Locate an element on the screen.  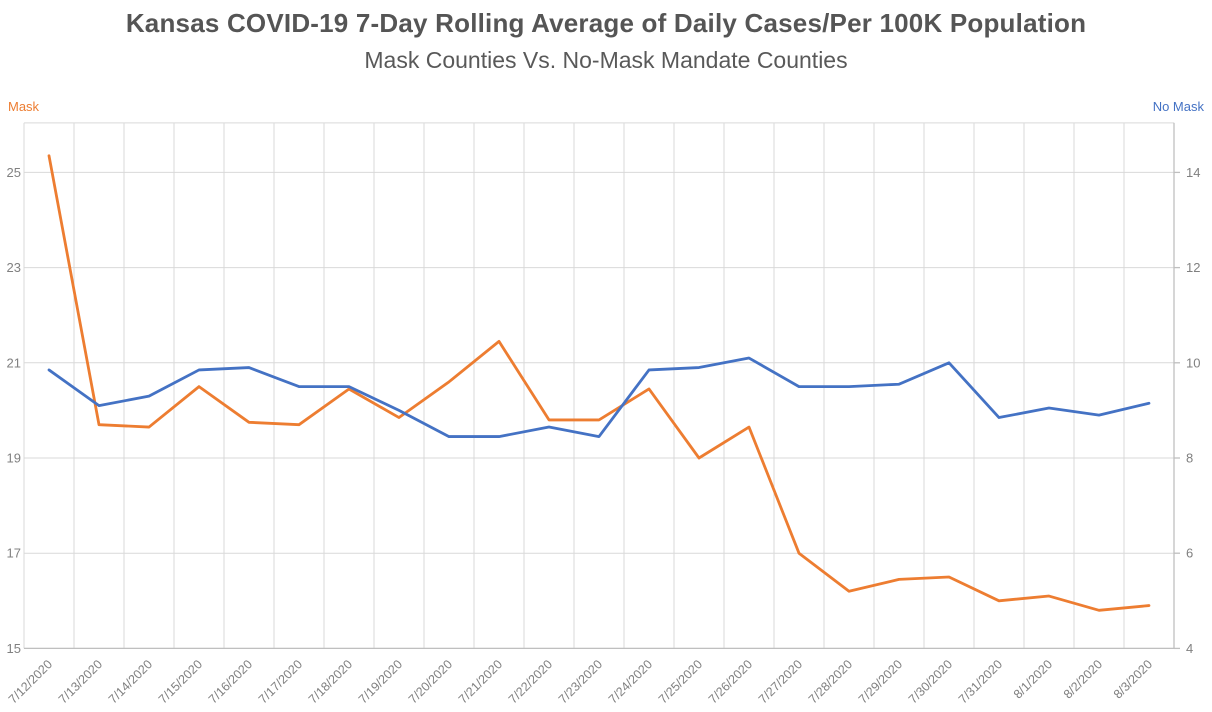
no-mask-series-line is located at coordinates (599, 397).